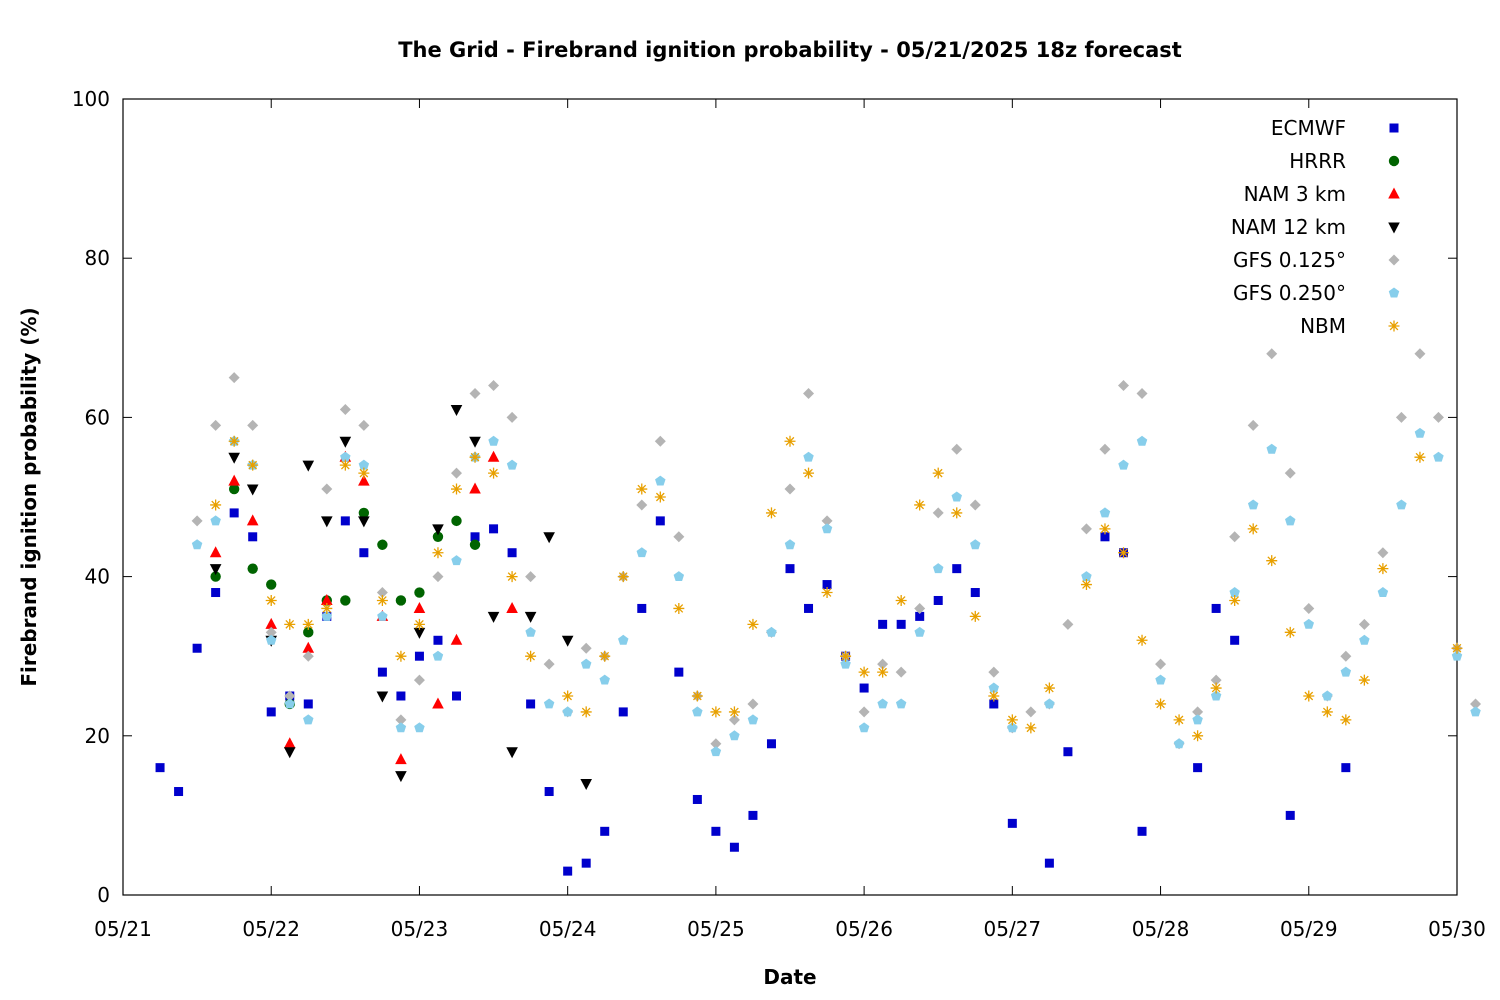  Describe the element at coordinates (1161, 929) in the screenshot. I see `x-tick-label: 05/28` at that location.